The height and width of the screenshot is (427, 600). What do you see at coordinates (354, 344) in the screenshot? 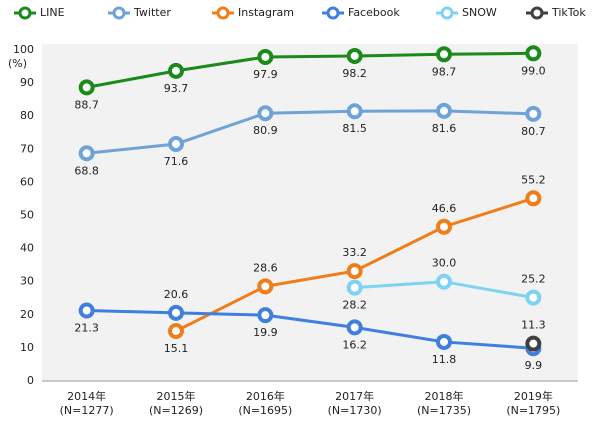
I see `data-label: 16.2` at bounding box center [354, 344].